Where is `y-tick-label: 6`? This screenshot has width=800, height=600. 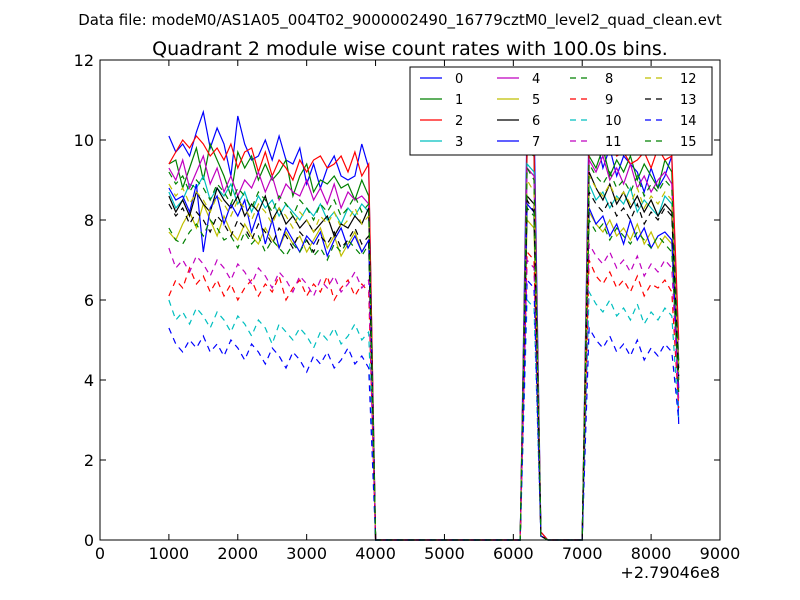
y-tick-label: 6 is located at coordinates (89, 300).